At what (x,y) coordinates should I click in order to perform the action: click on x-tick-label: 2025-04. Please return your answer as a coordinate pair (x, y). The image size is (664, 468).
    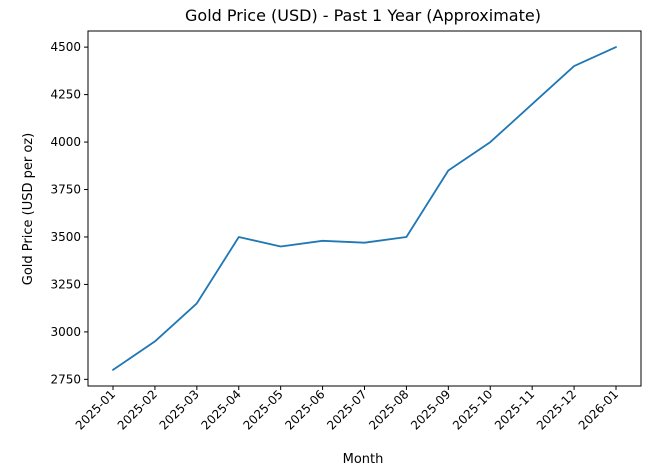
    Looking at the image, I should click on (221, 409).